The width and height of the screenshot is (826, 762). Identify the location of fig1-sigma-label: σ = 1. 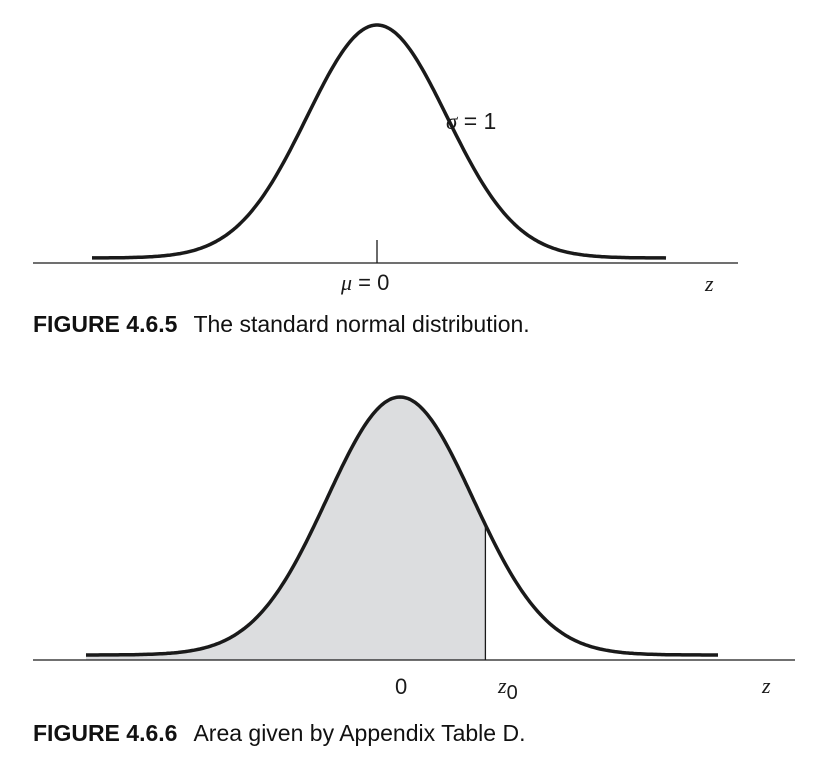
(471, 121).